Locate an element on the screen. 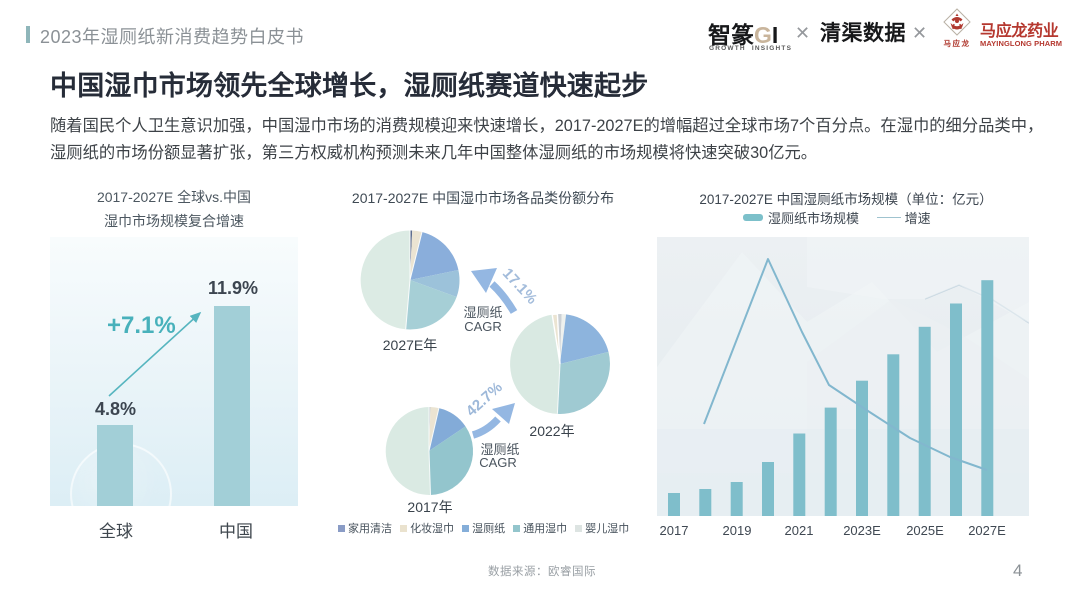 This screenshot has width=1080, height=608. svg-text: 2017年 is located at coordinates (429, 507).